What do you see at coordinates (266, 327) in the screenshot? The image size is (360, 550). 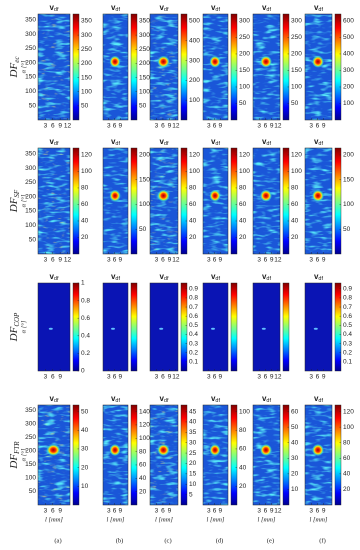 I see `heatmap` at bounding box center [266, 327].